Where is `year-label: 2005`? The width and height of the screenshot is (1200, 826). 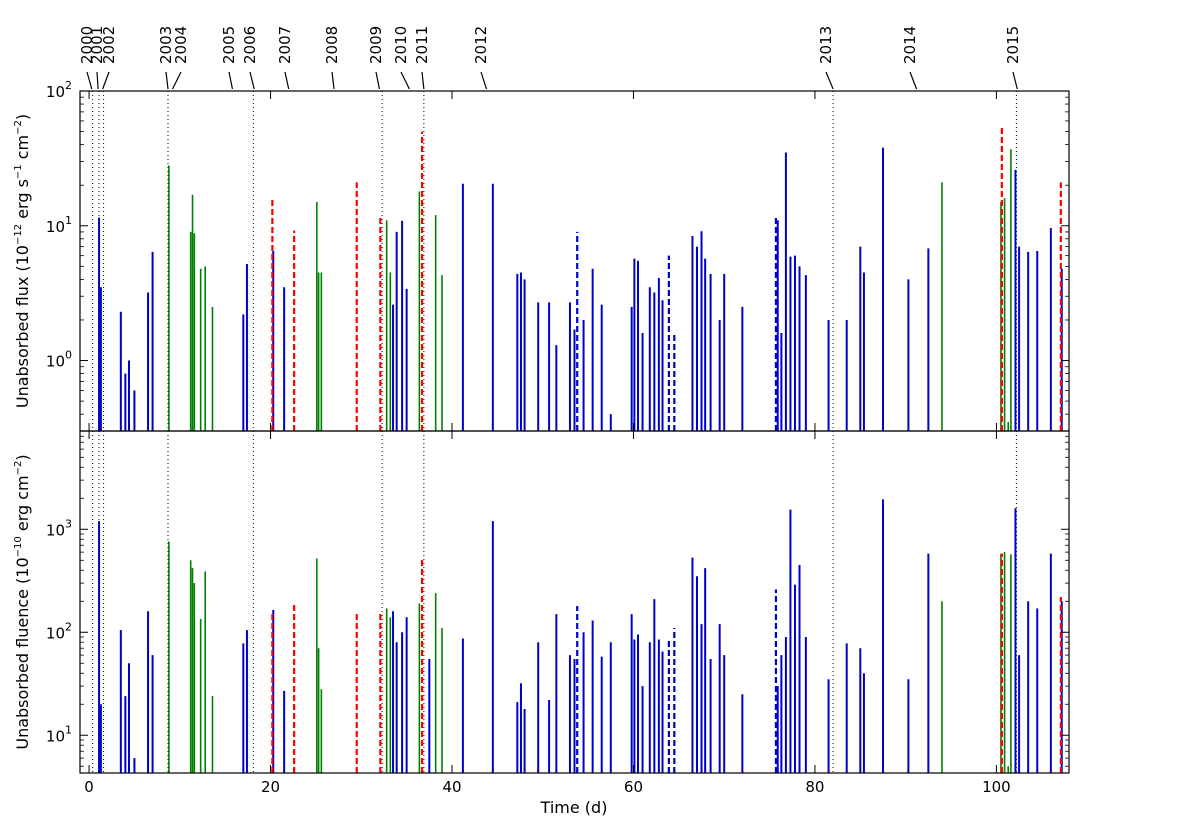
year-label: 2005 is located at coordinates (229, 45).